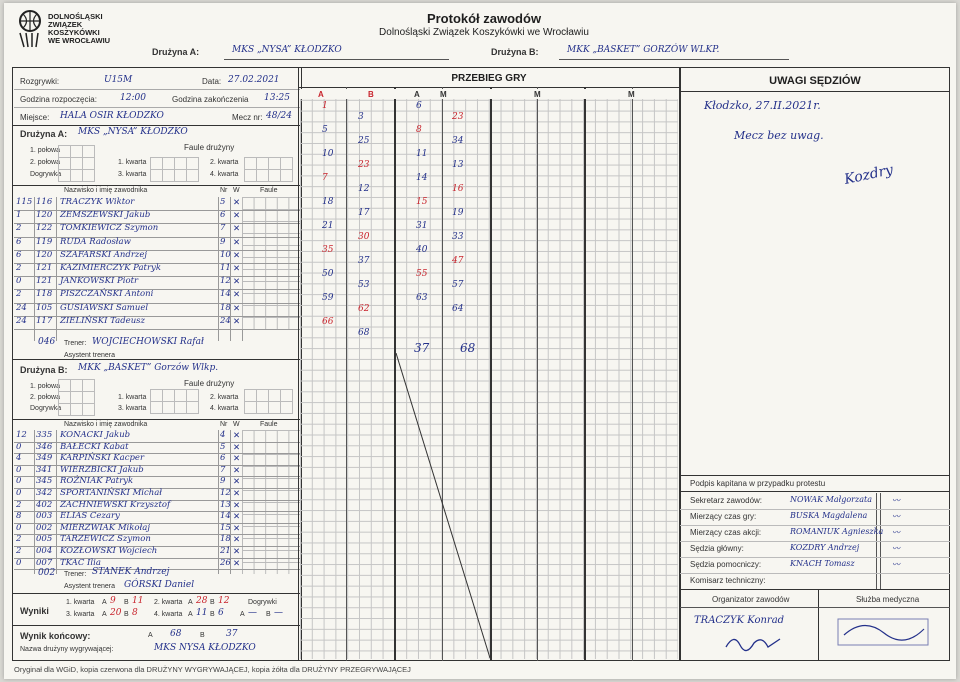 The image size is (960, 682). What do you see at coordinates (269, 190) in the screenshot?
I see `team-a-col-faule: Faule` at bounding box center [269, 190].